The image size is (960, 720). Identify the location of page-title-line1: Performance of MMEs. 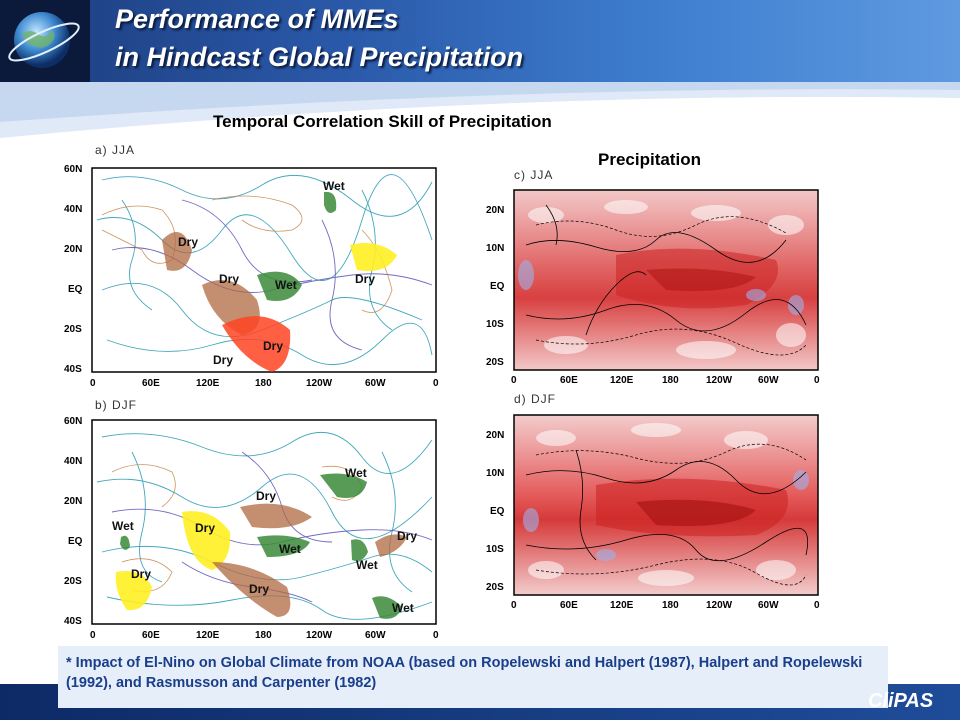
(257, 19).